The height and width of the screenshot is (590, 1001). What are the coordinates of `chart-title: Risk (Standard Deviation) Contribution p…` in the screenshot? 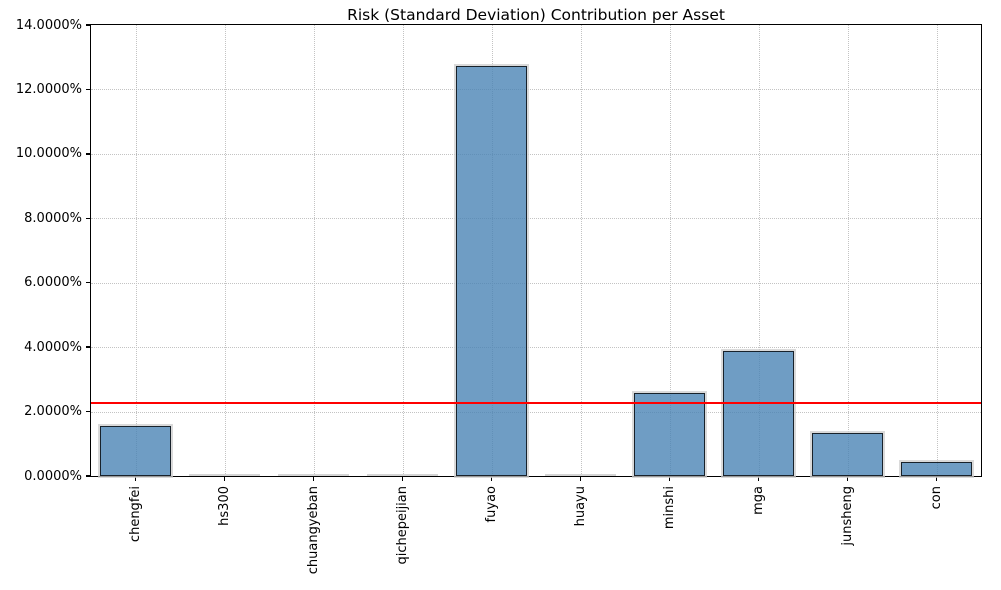 It's located at (536, 15).